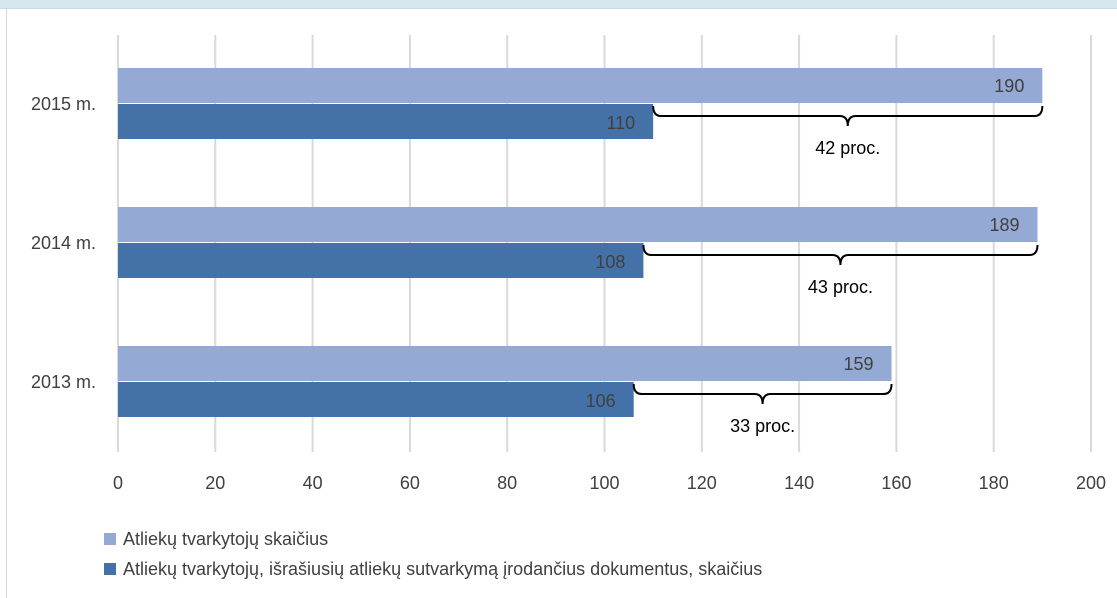 This screenshot has width=1117, height=598. I want to click on x-tick-label: 60, so click(410, 483).